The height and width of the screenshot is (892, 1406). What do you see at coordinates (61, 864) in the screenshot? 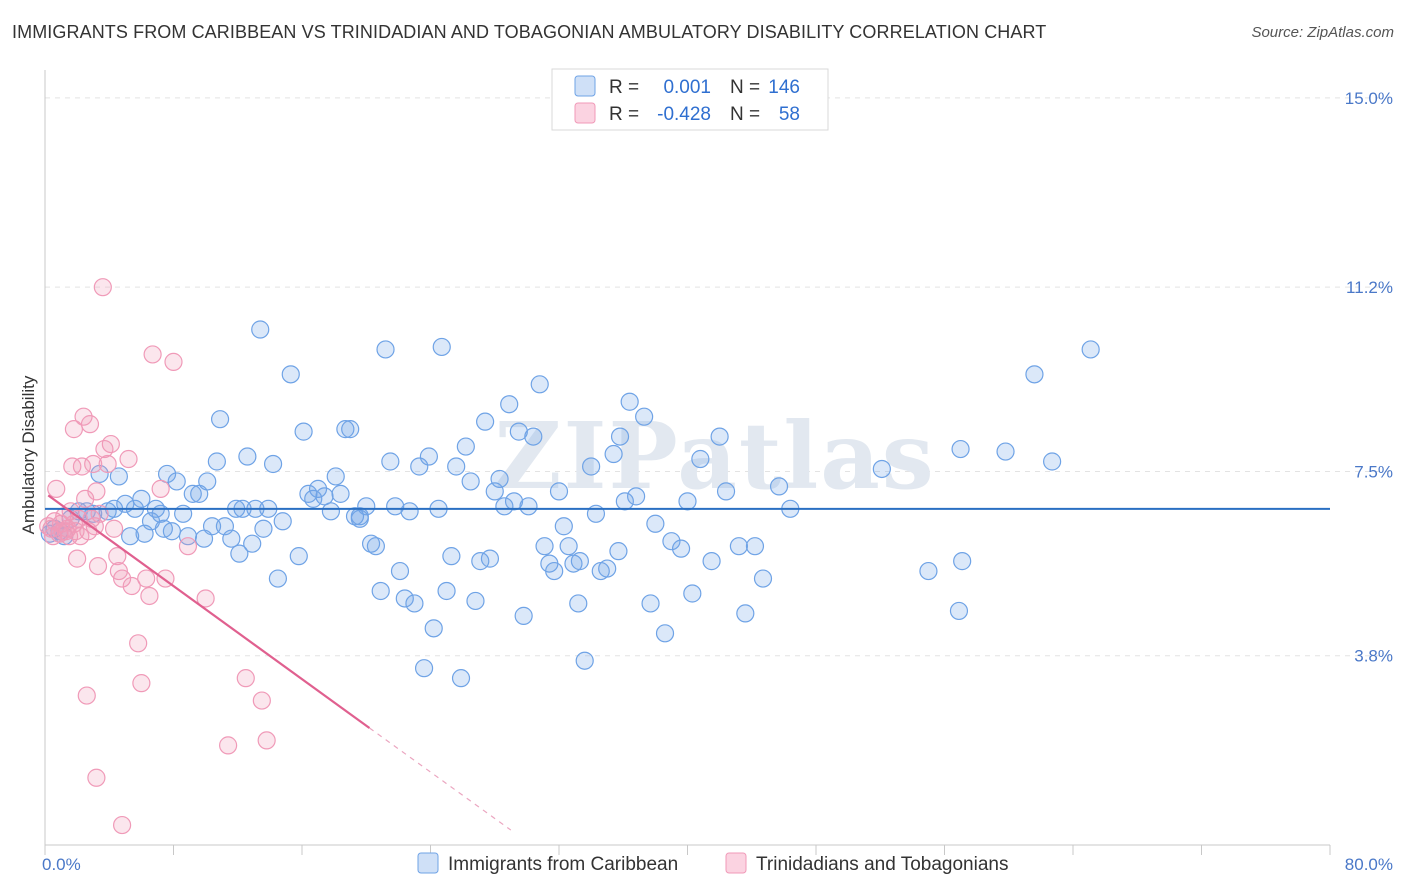
I see `x-tick-label: 0.0%` at bounding box center [61, 864].